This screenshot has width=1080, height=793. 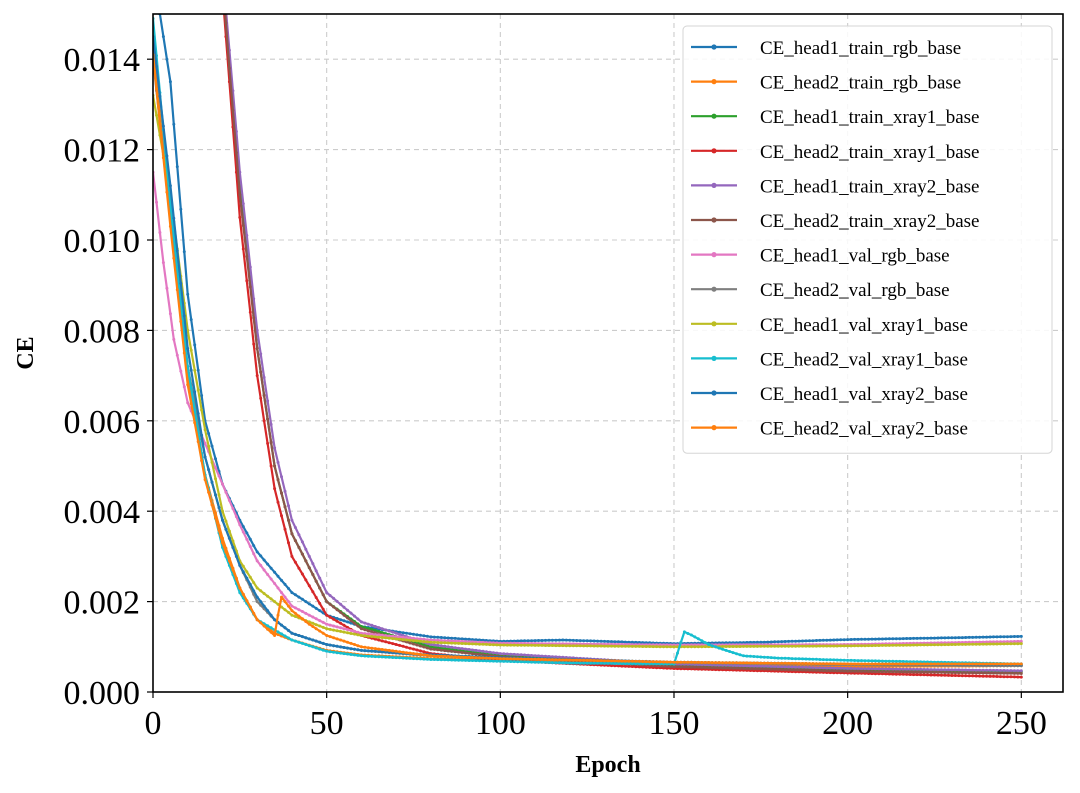 I want to click on legend-item: CE_head2_train_xray2_base, so click(x=835, y=221).